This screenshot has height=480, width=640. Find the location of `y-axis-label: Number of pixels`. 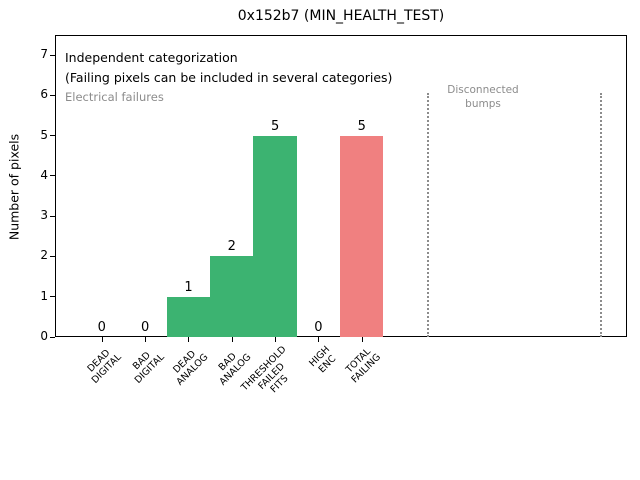

y-axis-label: Number of pixels is located at coordinates (14, 187).